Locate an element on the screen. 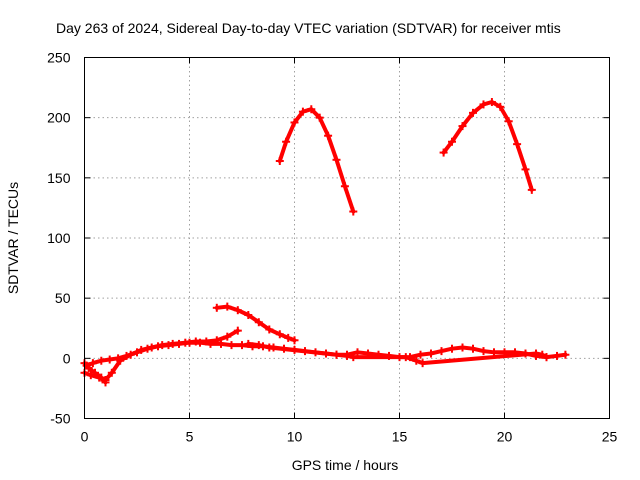 Image resolution: width=640 pixels, height=480 pixels. y-tick-label: 200 is located at coordinates (59, 118).